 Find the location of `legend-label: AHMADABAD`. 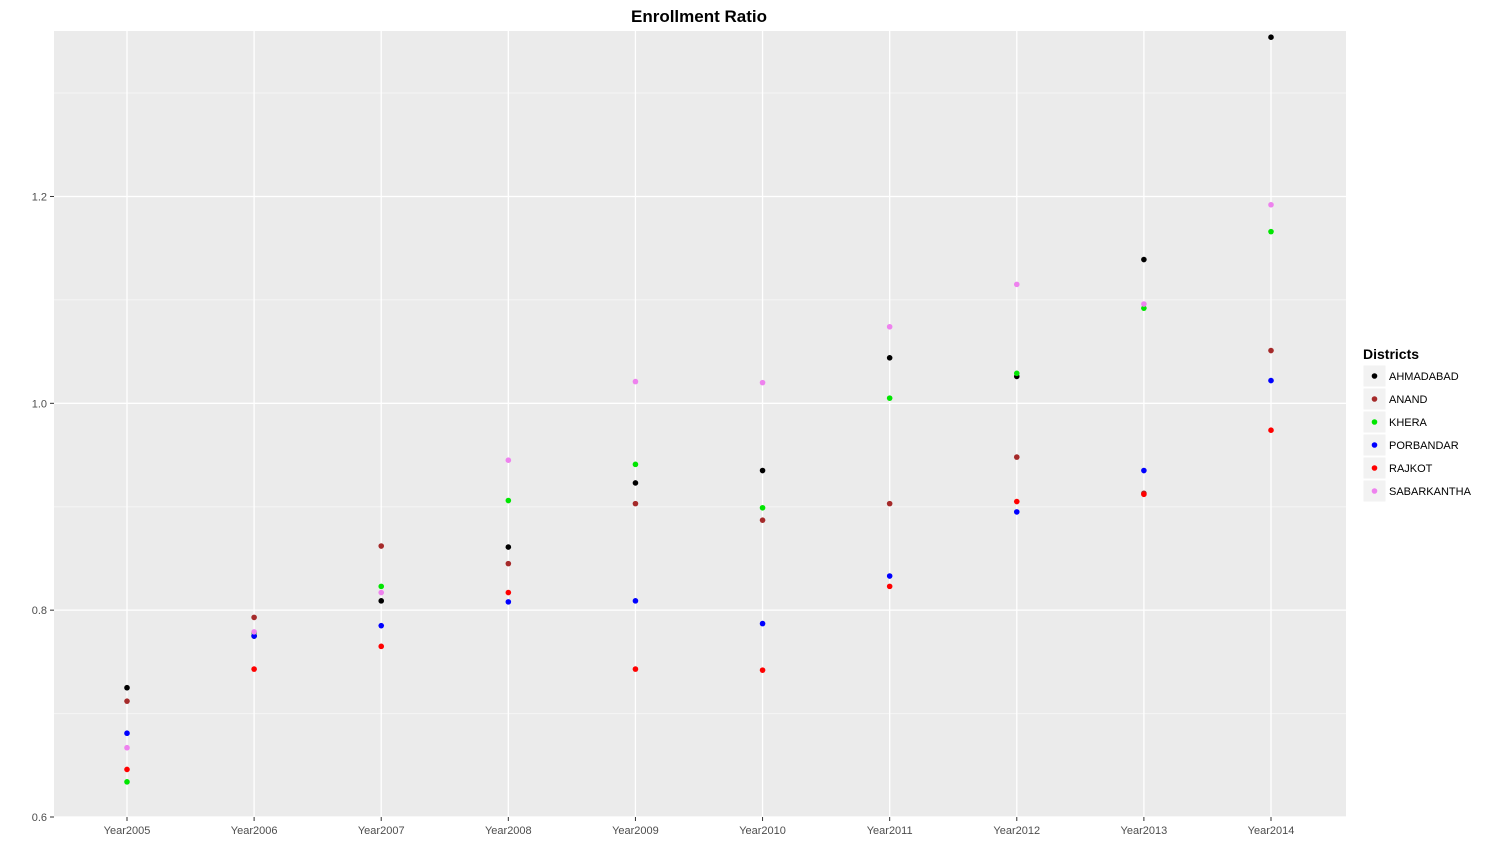

legend-label: AHMADABAD is located at coordinates (1424, 377).